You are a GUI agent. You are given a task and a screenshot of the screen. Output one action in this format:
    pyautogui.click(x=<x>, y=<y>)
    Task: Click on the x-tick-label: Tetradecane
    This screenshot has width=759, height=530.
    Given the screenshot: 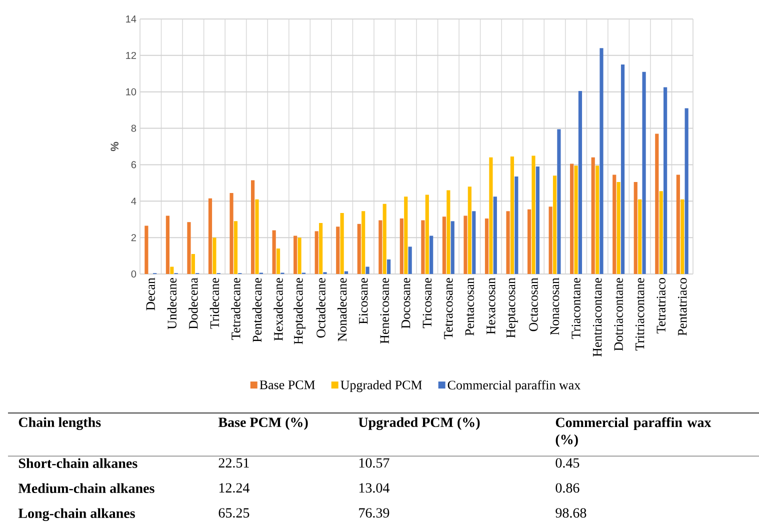 What is the action you would take?
    pyautogui.click(x=235, y=309)
    